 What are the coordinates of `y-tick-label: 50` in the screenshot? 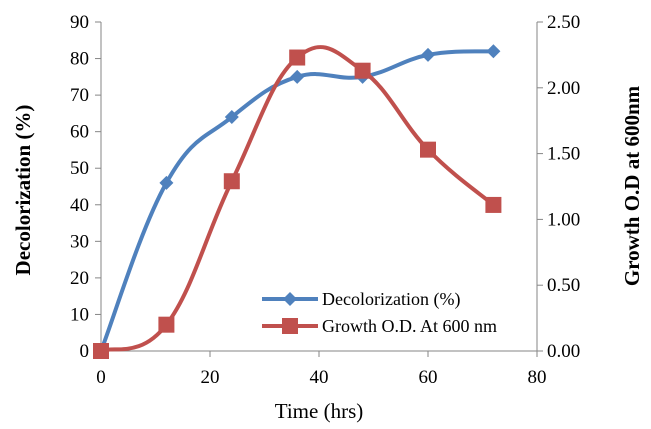 It's located at (79, 168).